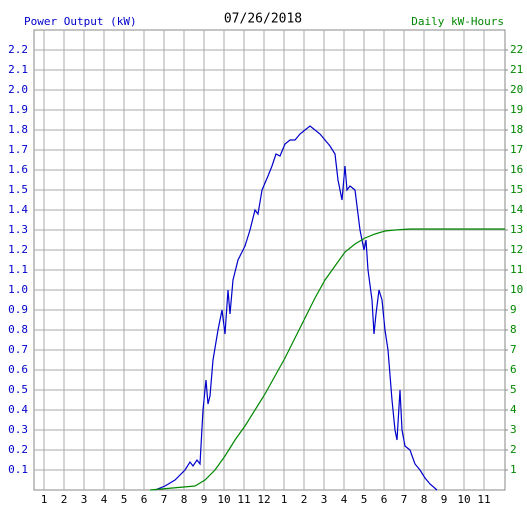 This screenshot has width=527, height=510. I want to click on y2-tick-label: 17, so click(516, 149).